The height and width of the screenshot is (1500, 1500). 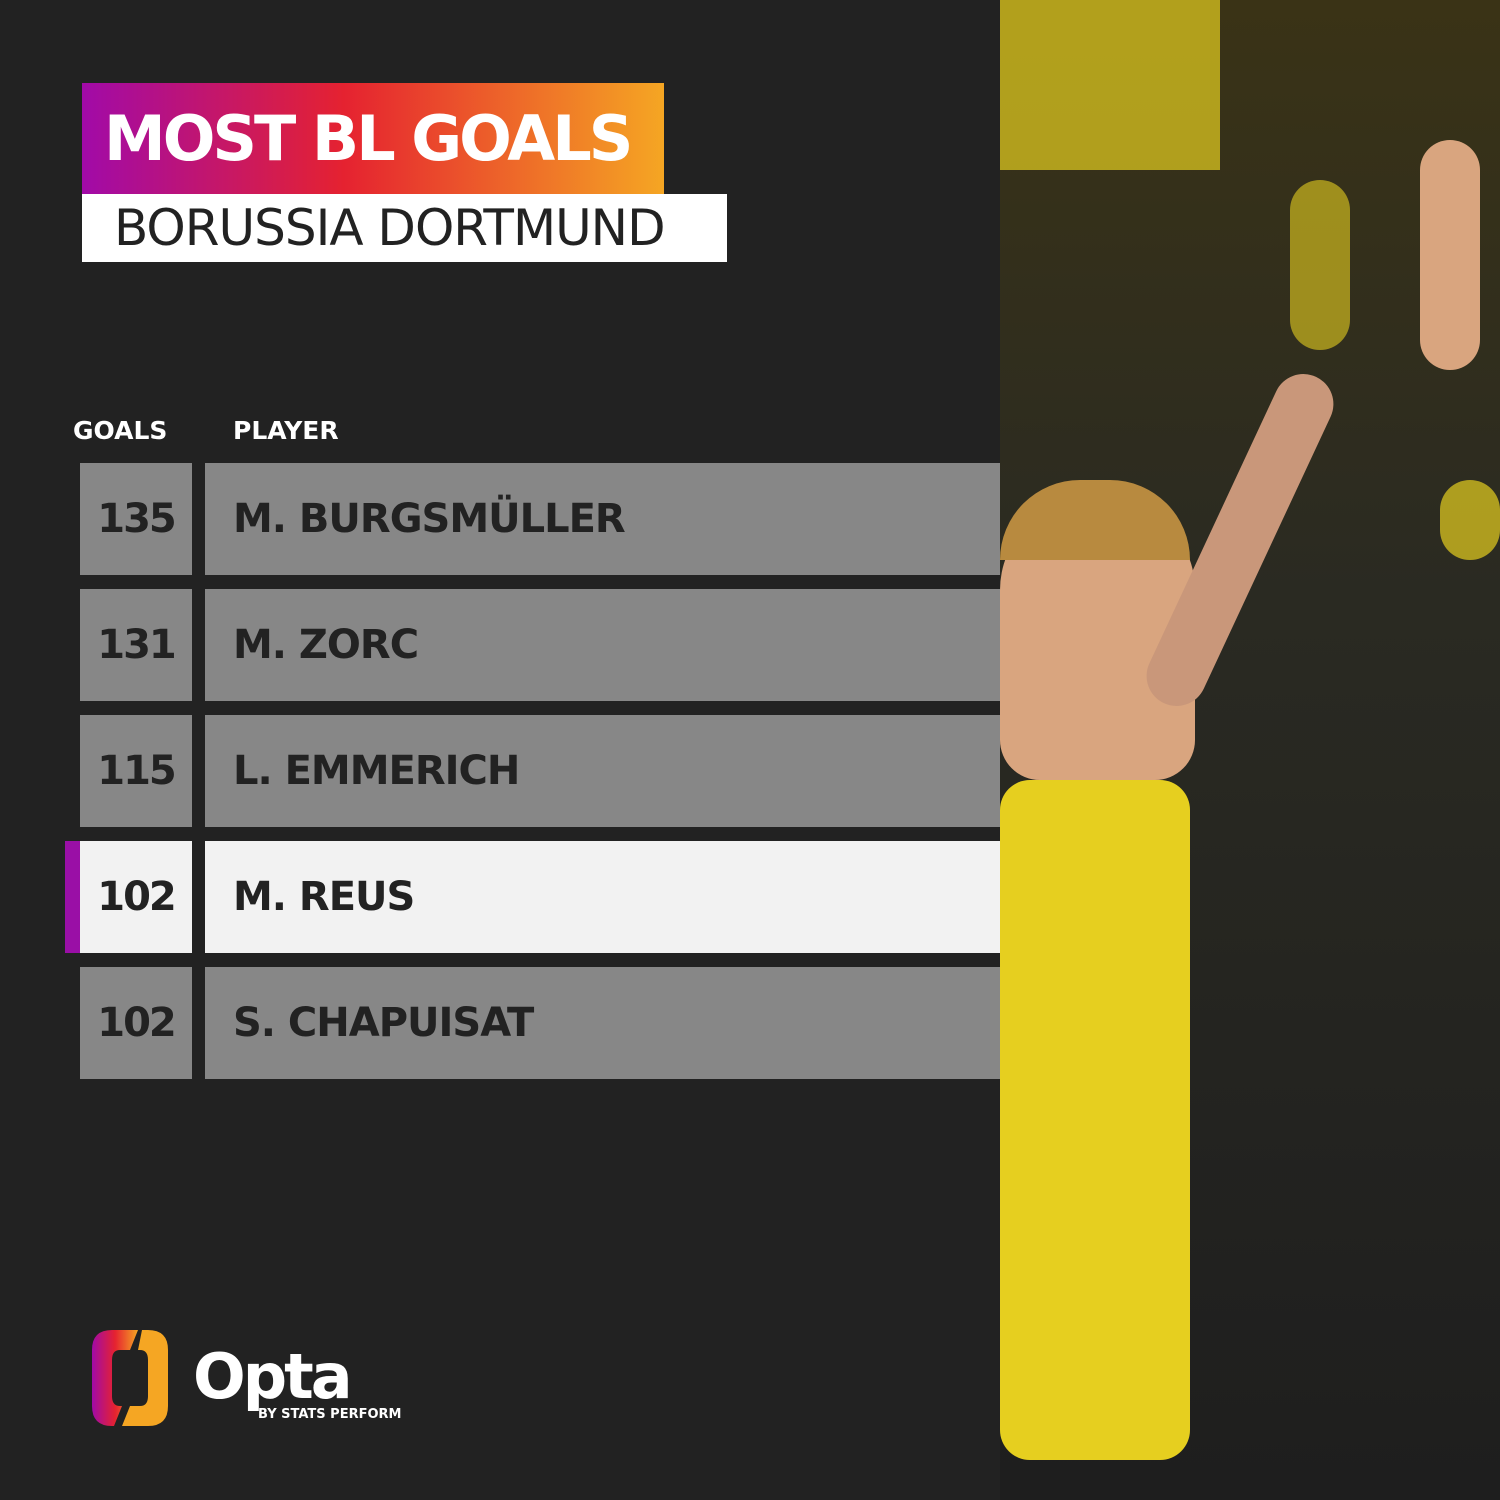 What do you see at coordinates (120, 430) in the screenshot?
I see `goals-column-header: GOALS` at bounding box center [120, 430].